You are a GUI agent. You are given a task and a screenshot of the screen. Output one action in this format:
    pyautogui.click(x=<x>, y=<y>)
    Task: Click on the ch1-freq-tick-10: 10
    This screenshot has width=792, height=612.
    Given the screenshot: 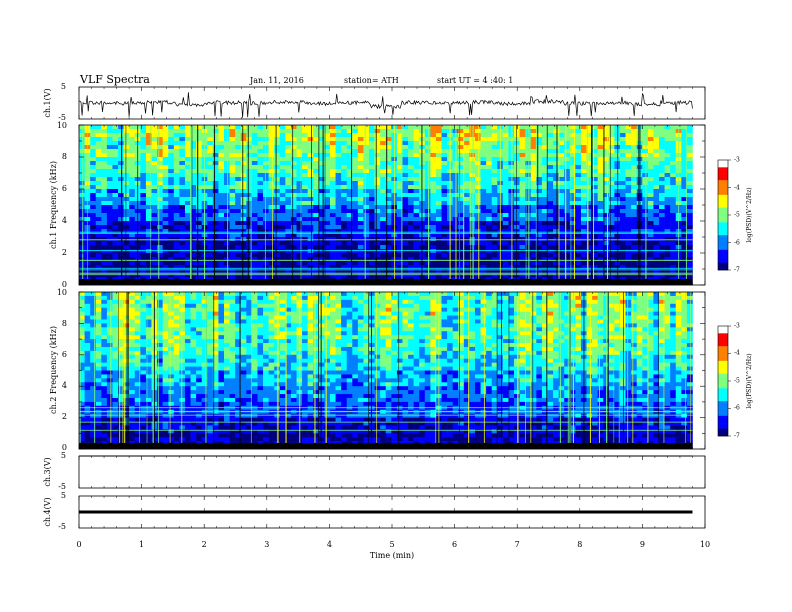 What is the action you would take?
    pyautogui.click(x=62, y=125)
    